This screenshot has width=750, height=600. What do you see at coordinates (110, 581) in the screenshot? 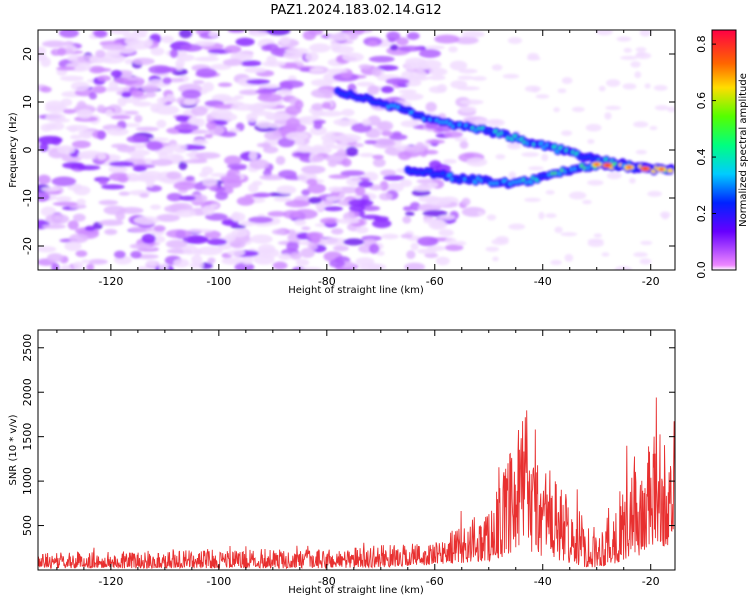
I see `snr-x-tick-label: -120` at bounding box center [110, 581].